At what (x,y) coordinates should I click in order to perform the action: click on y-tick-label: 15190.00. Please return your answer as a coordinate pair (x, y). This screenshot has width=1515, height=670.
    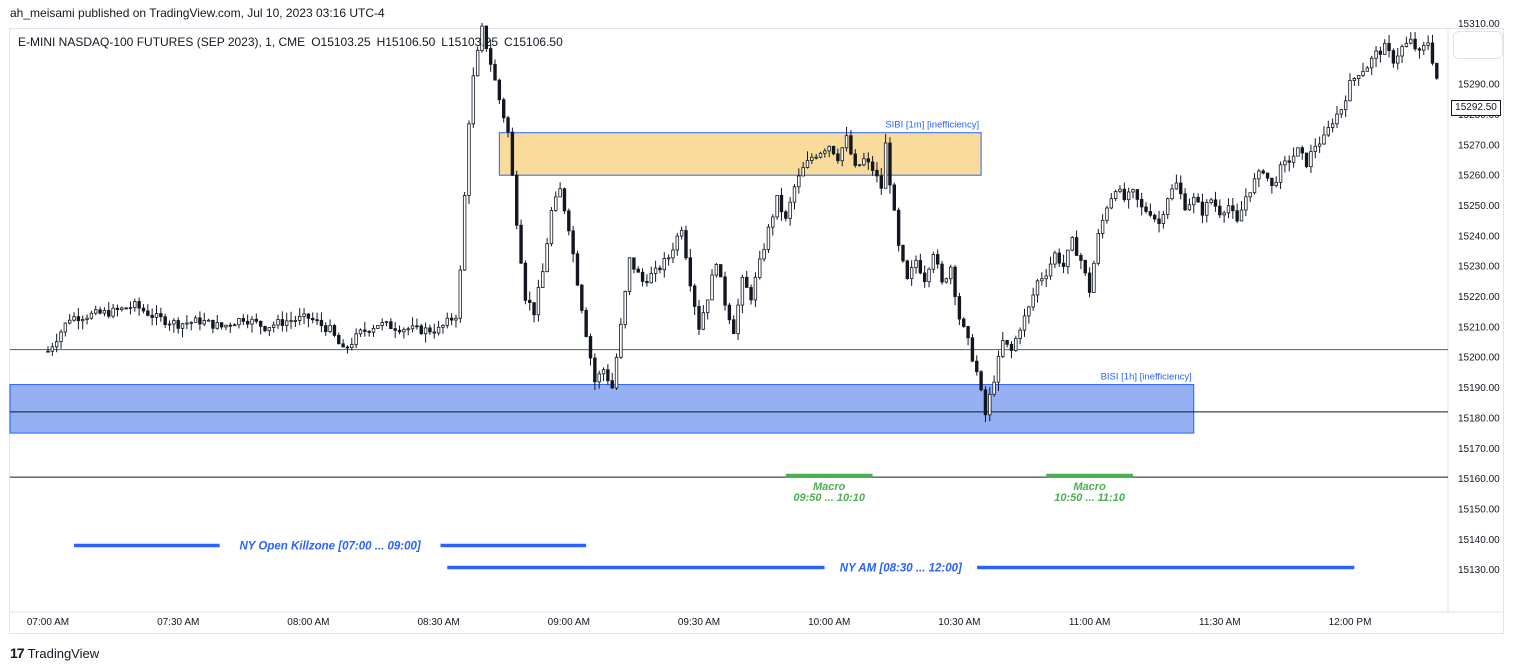
    Looking at the image, I should click on (1479, 388).